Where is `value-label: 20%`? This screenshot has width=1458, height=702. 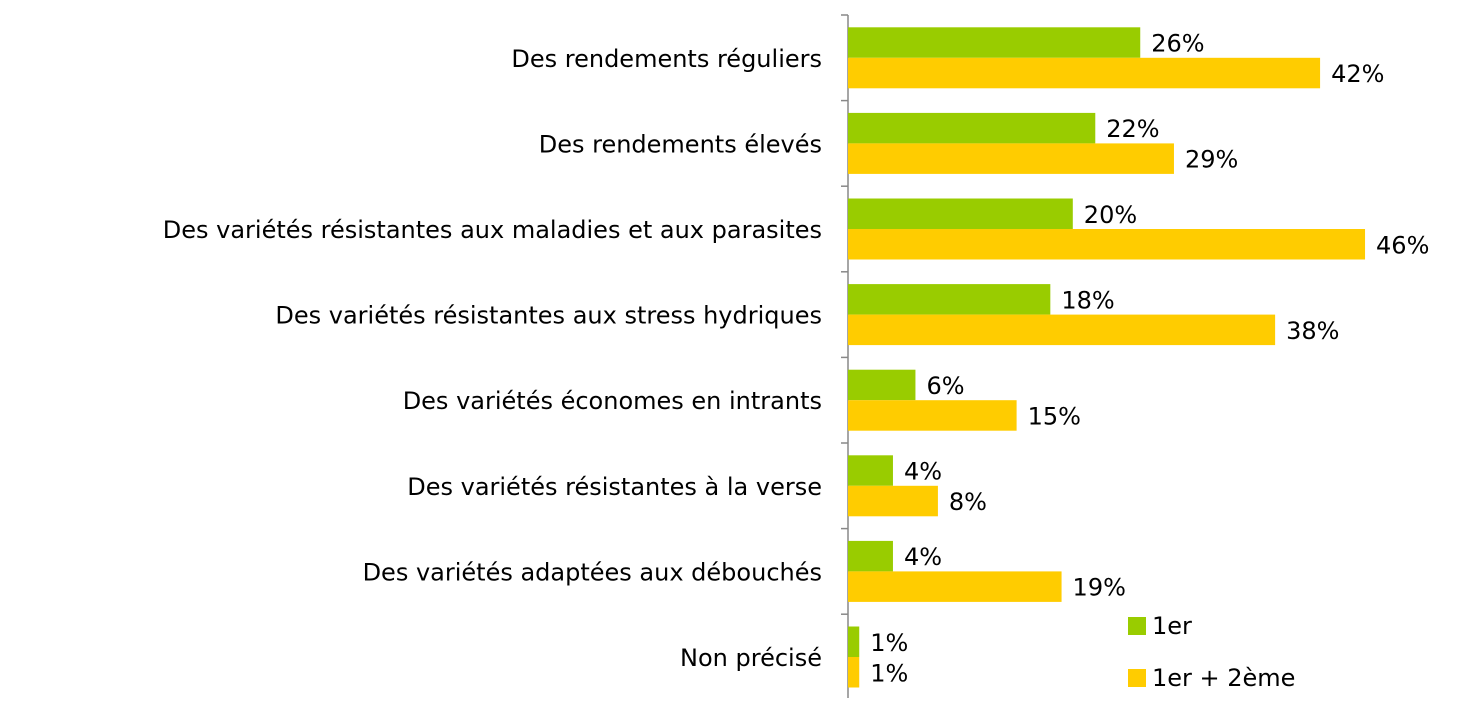
value-label: 20% is located at coordinates (1110, 215).